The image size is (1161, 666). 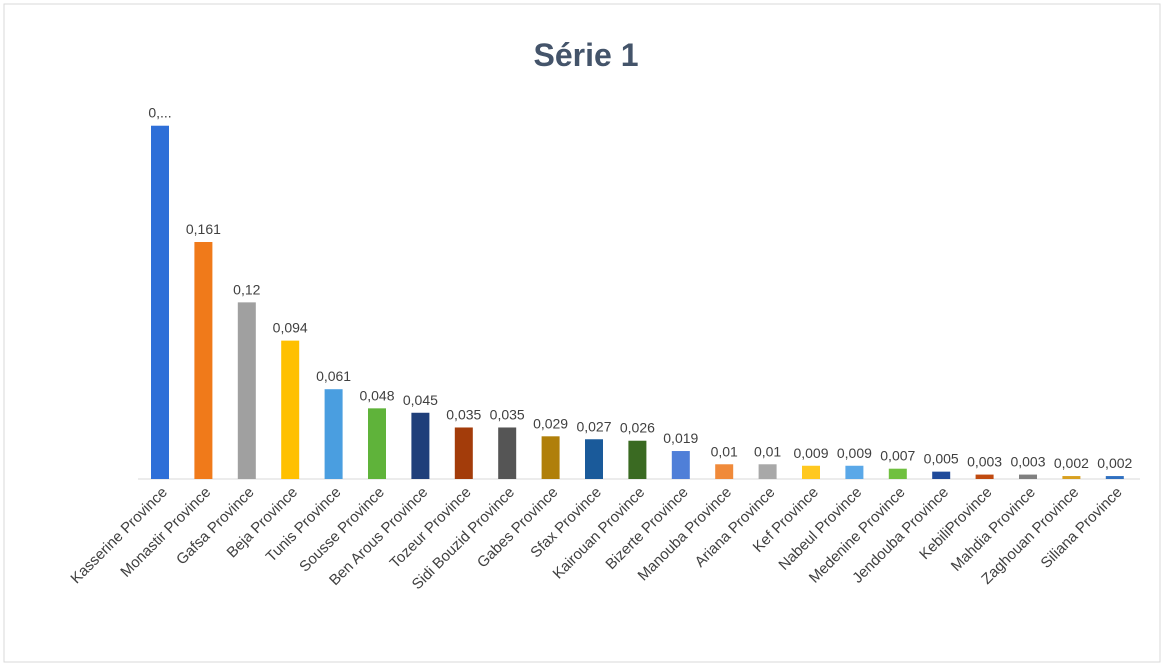 I want to click on data-label: 0,161, so click(x=203, y=229).